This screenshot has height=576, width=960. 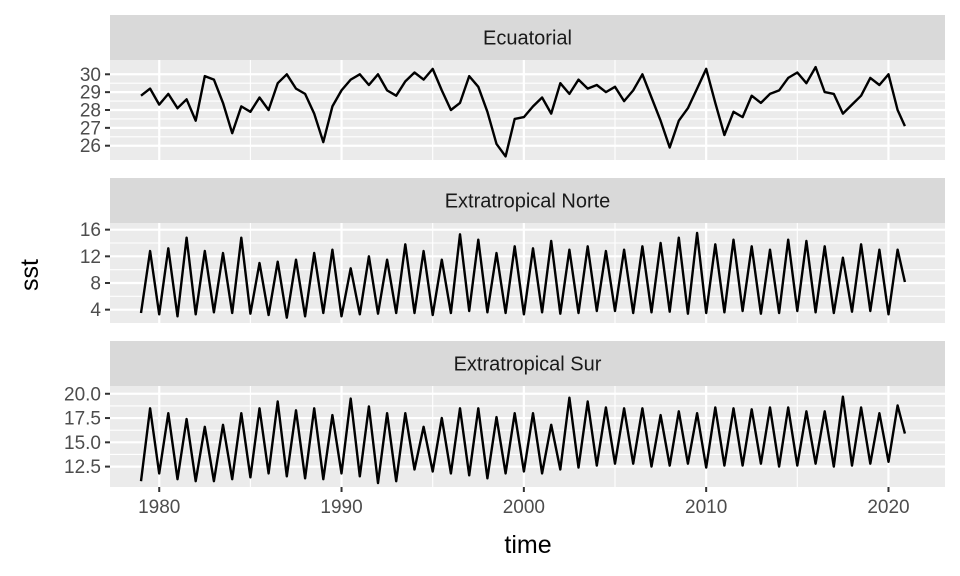 I want to click on y-axis-title: sst, so click(x=30, y=275).